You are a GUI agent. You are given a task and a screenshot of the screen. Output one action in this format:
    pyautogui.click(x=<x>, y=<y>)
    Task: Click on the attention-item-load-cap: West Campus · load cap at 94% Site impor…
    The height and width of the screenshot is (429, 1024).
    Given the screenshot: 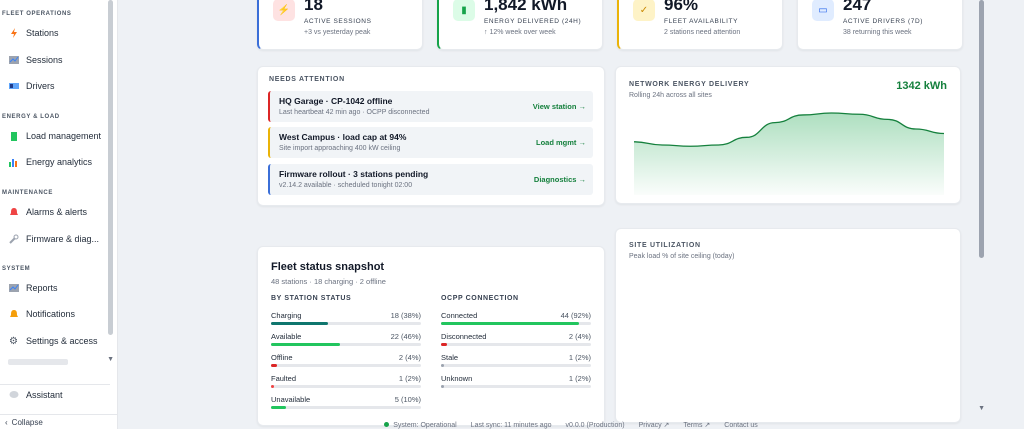 What is the action you would take?
    pyautogui.click(x=430, y=142)
    